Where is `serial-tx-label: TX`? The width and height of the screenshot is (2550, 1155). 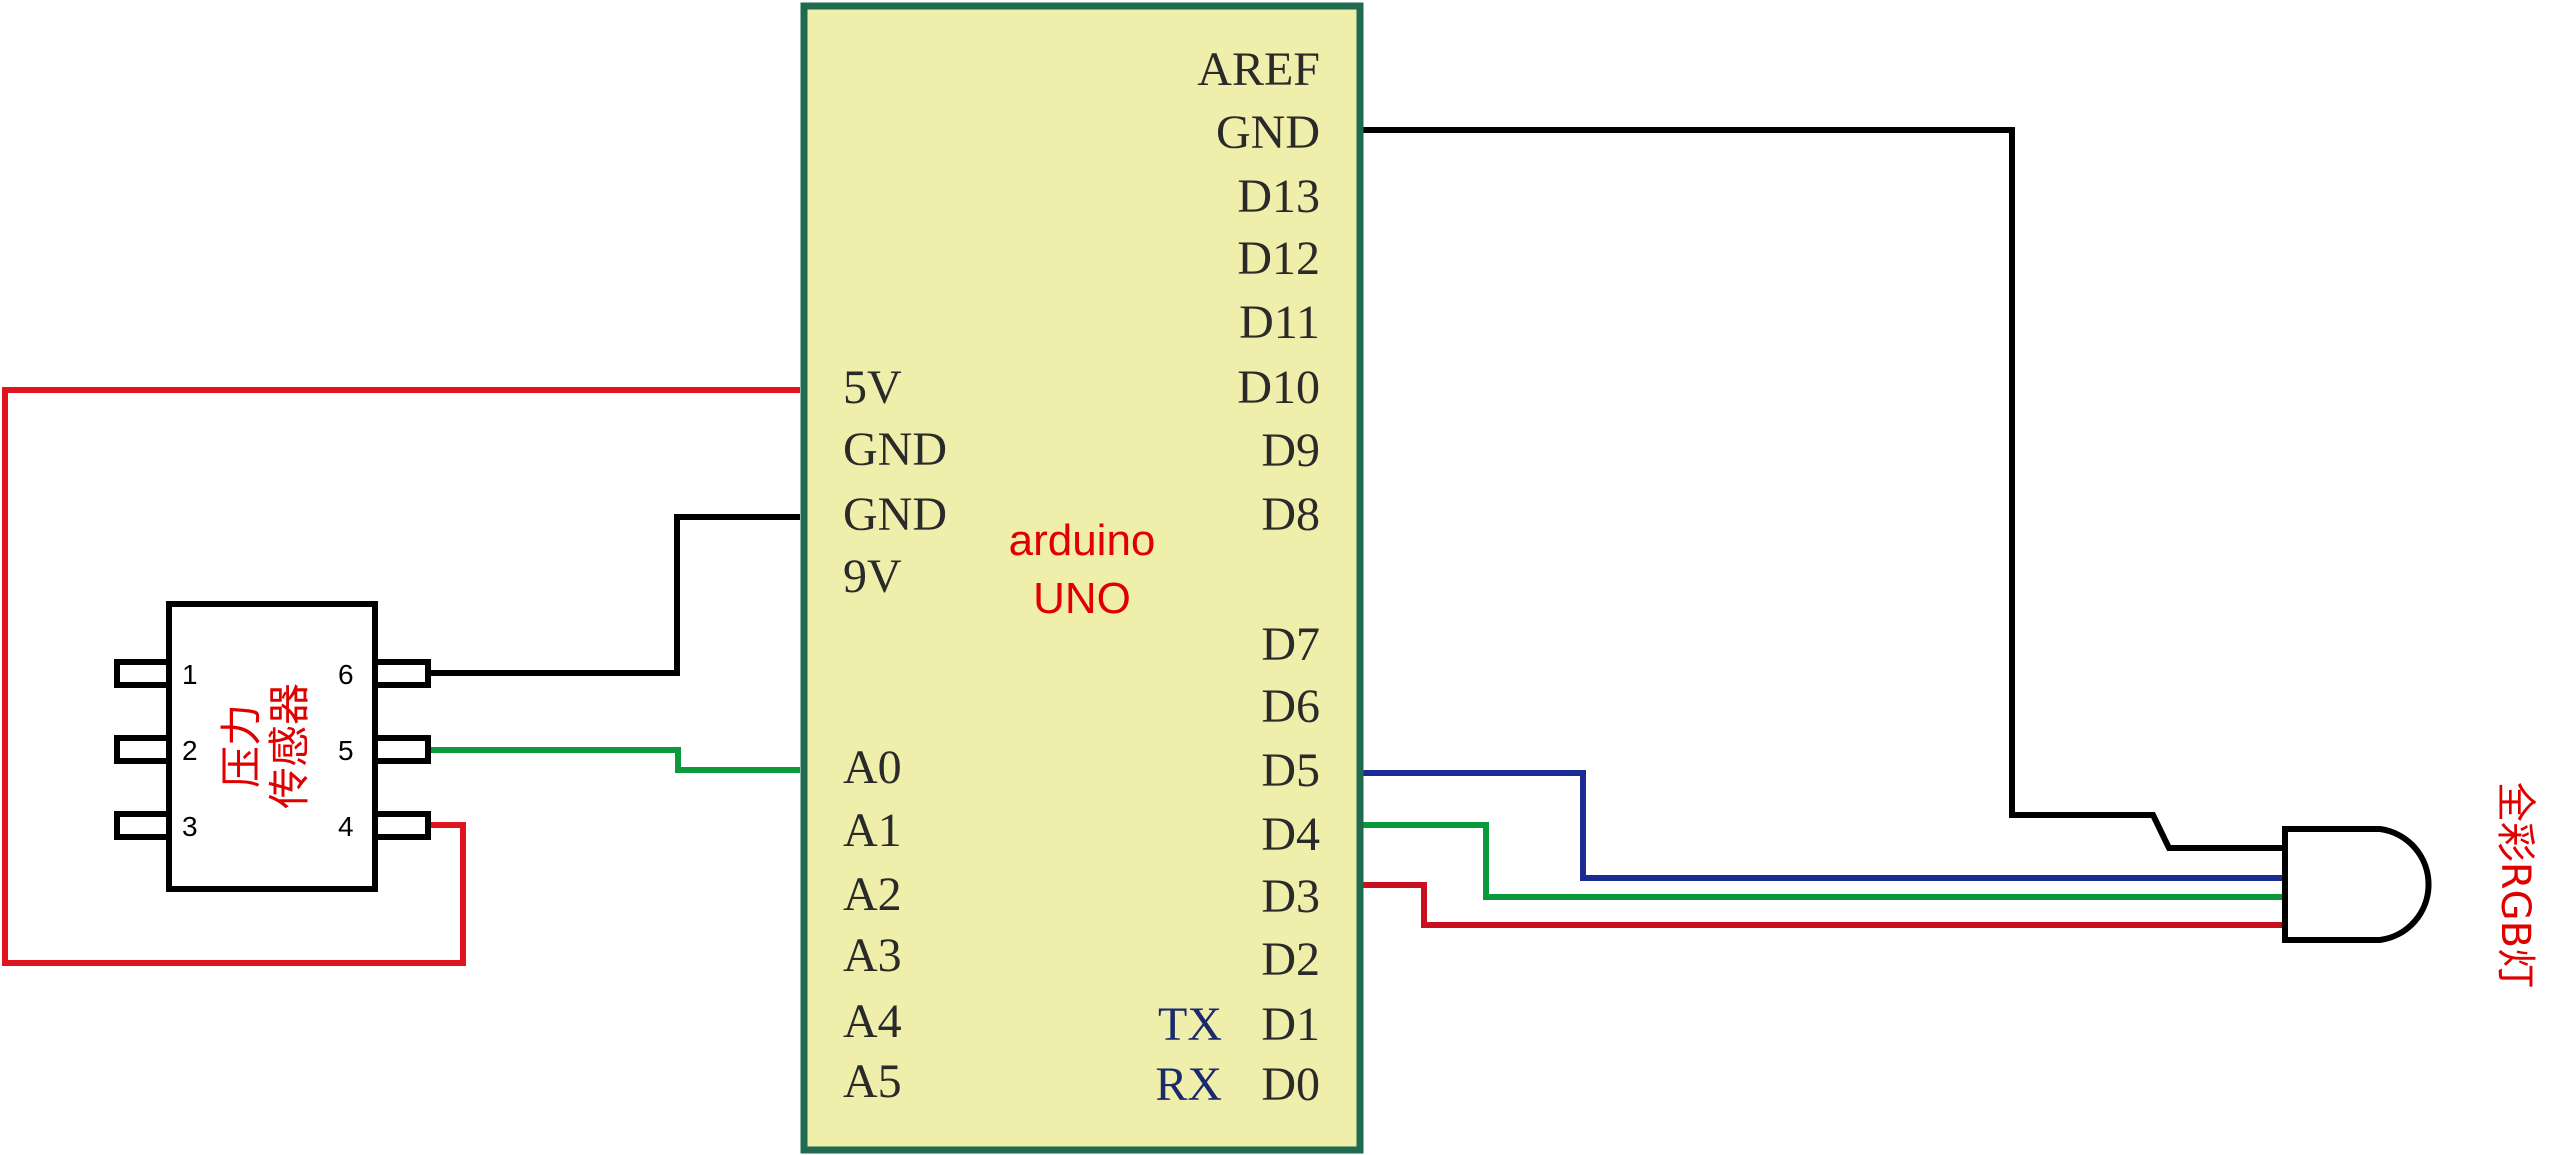 serial-tx-label: TX is located at coordinates (1190, 1024).